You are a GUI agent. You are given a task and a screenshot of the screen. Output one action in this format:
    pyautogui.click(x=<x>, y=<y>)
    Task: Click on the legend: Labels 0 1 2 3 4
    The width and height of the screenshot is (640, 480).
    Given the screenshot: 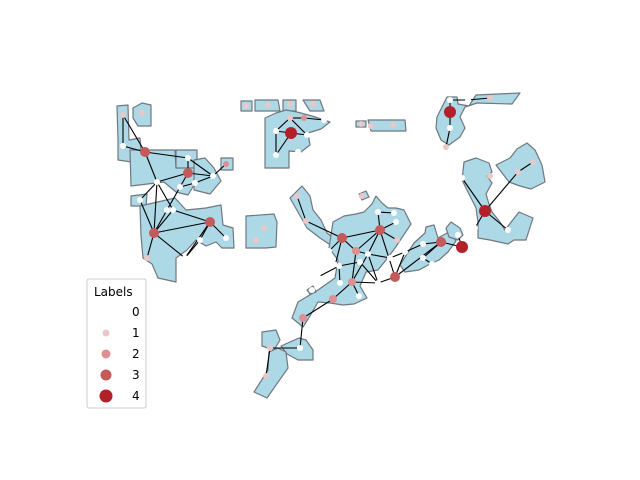 What is the action you would take?
    pyautogui.click(x=116, y=343)
    